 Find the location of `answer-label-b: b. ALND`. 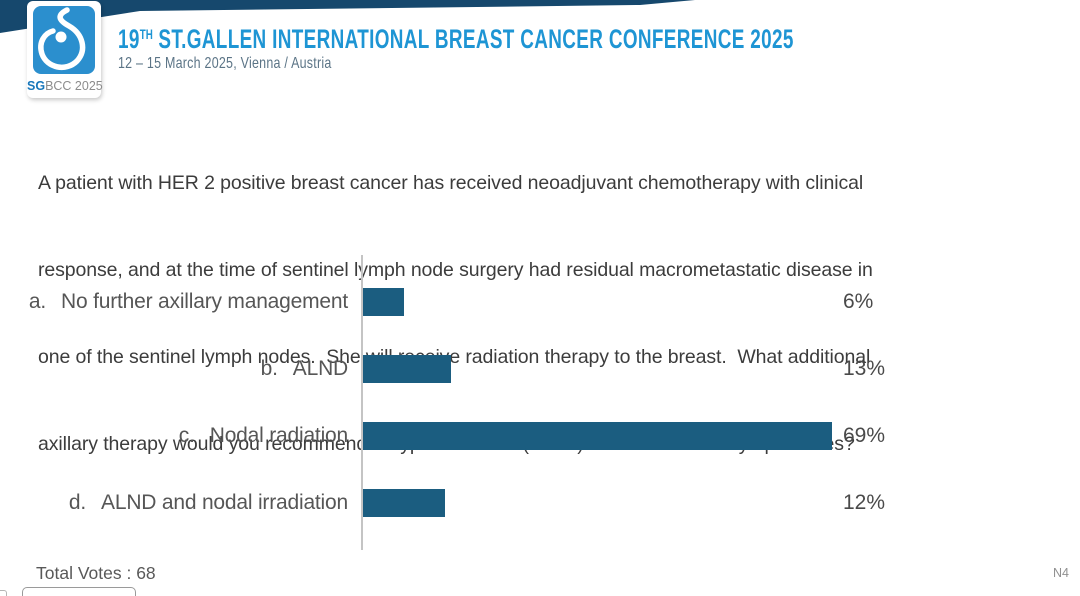

answer-label-b: b. ALND is located at coordinates (304, 369).